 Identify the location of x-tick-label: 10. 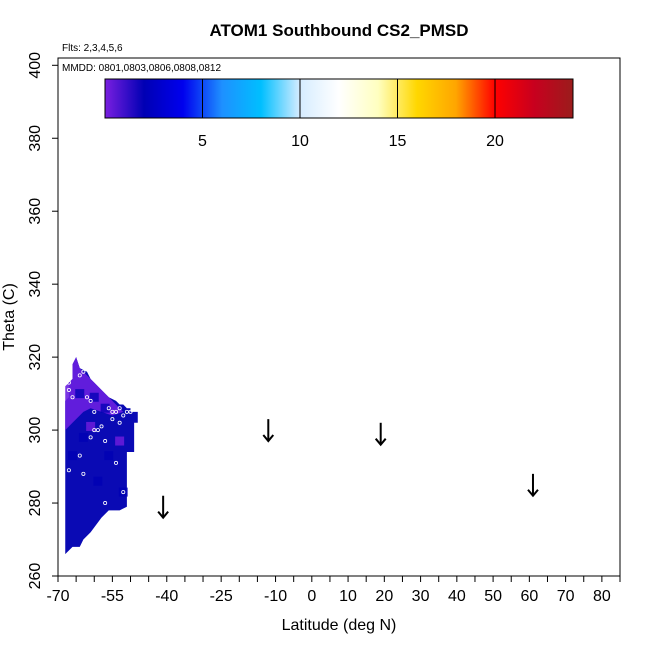
(348, 596).